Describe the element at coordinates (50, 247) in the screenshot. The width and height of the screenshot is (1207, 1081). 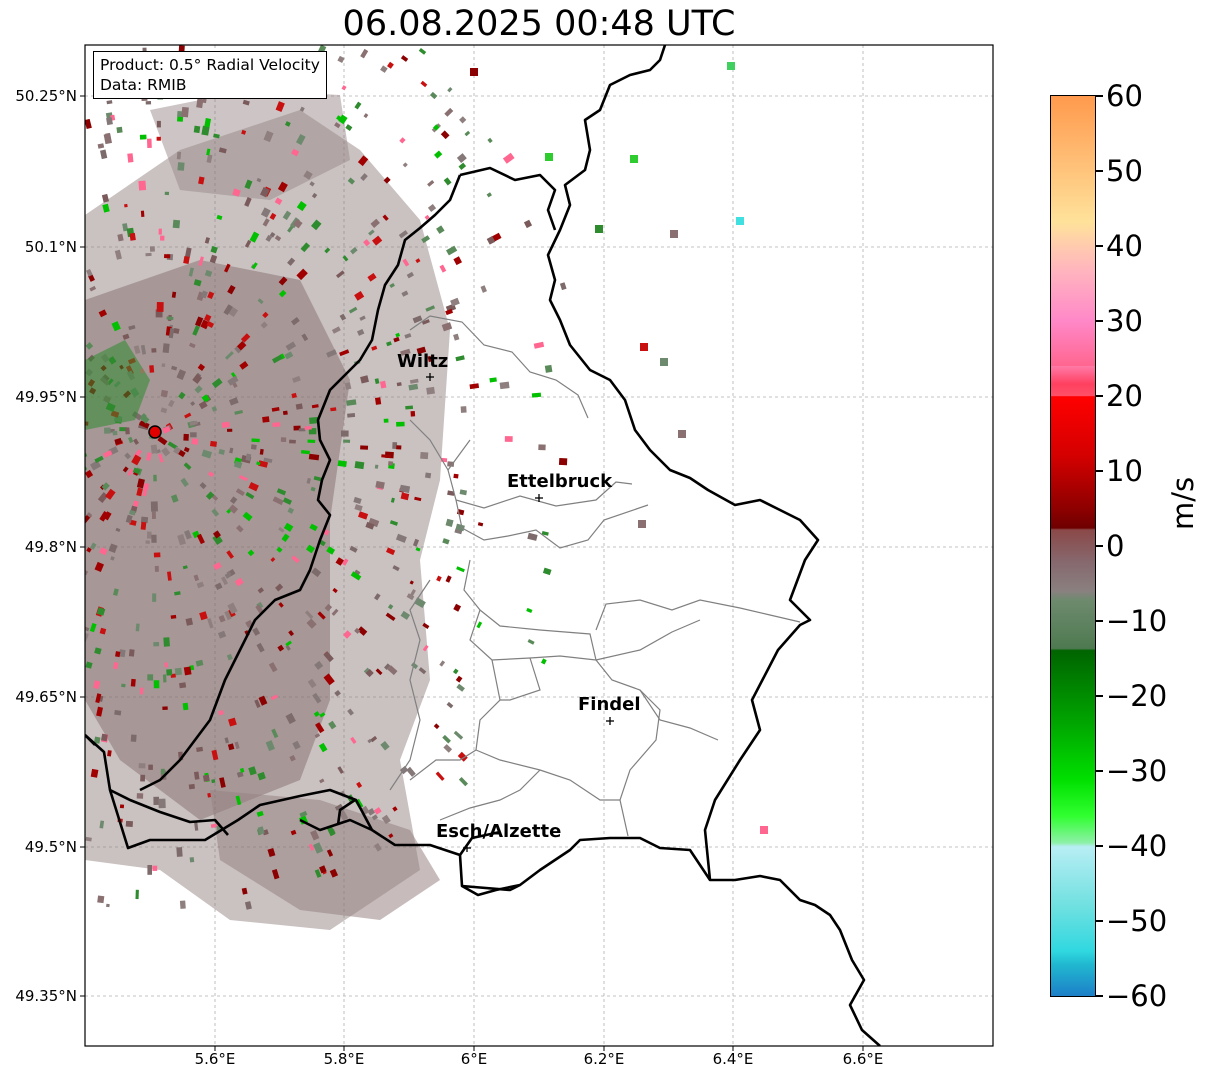
I see `y-tick-label: 50.1°N` at that location.